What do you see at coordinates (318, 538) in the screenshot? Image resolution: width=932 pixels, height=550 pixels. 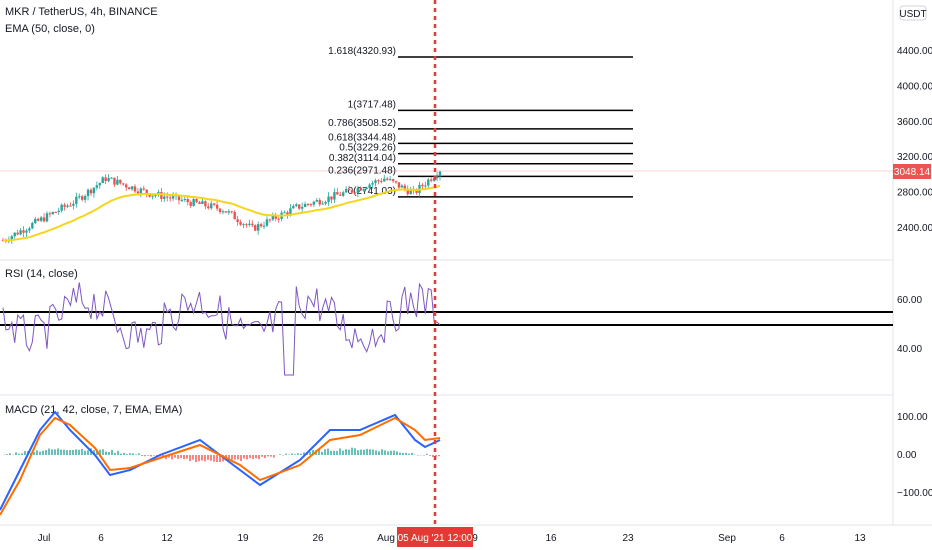 I see `time-tick: 26` at bounding box center [318, 538].